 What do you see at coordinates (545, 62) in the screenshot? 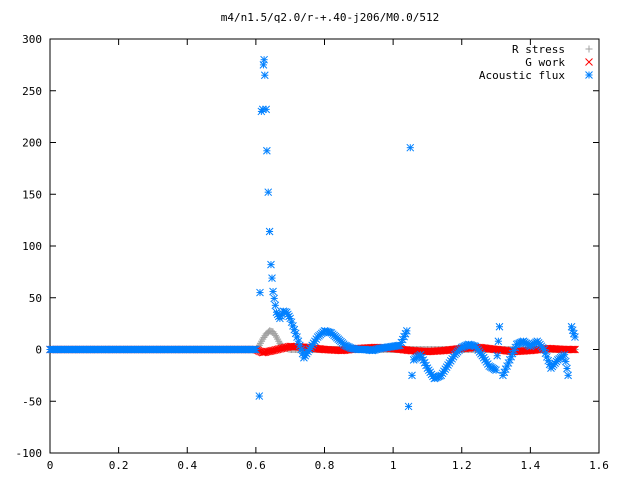
I see `legend-label: G work` at bounding box center [545, 62].